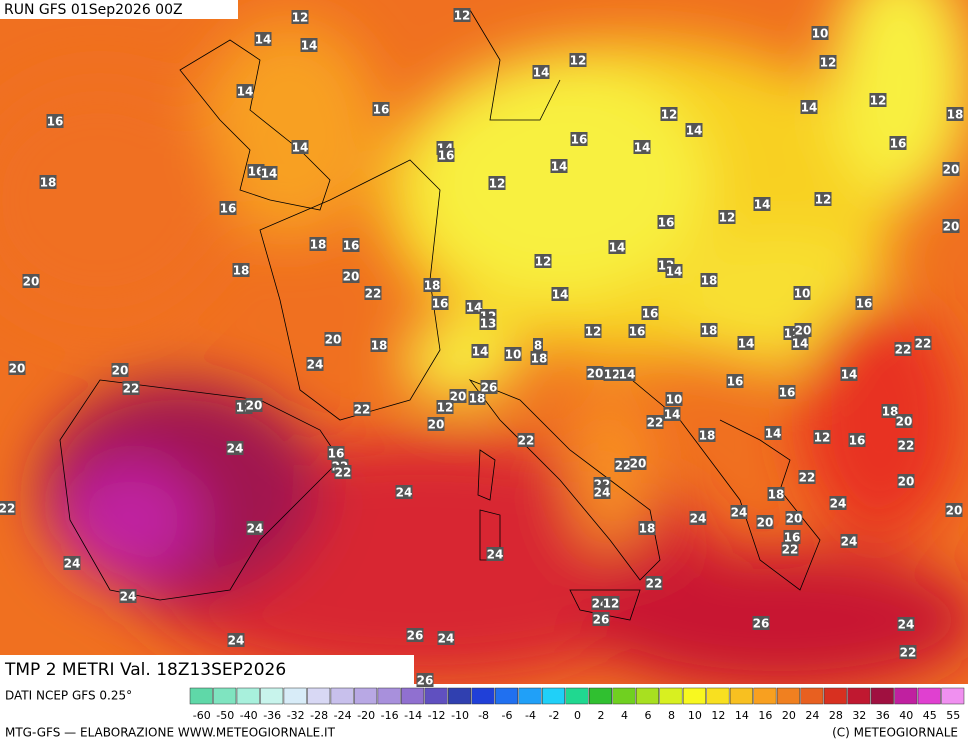  Describe the element at coordinates (202, 715) in the screenshot. I see `scale-tick-label: -60` at that location.